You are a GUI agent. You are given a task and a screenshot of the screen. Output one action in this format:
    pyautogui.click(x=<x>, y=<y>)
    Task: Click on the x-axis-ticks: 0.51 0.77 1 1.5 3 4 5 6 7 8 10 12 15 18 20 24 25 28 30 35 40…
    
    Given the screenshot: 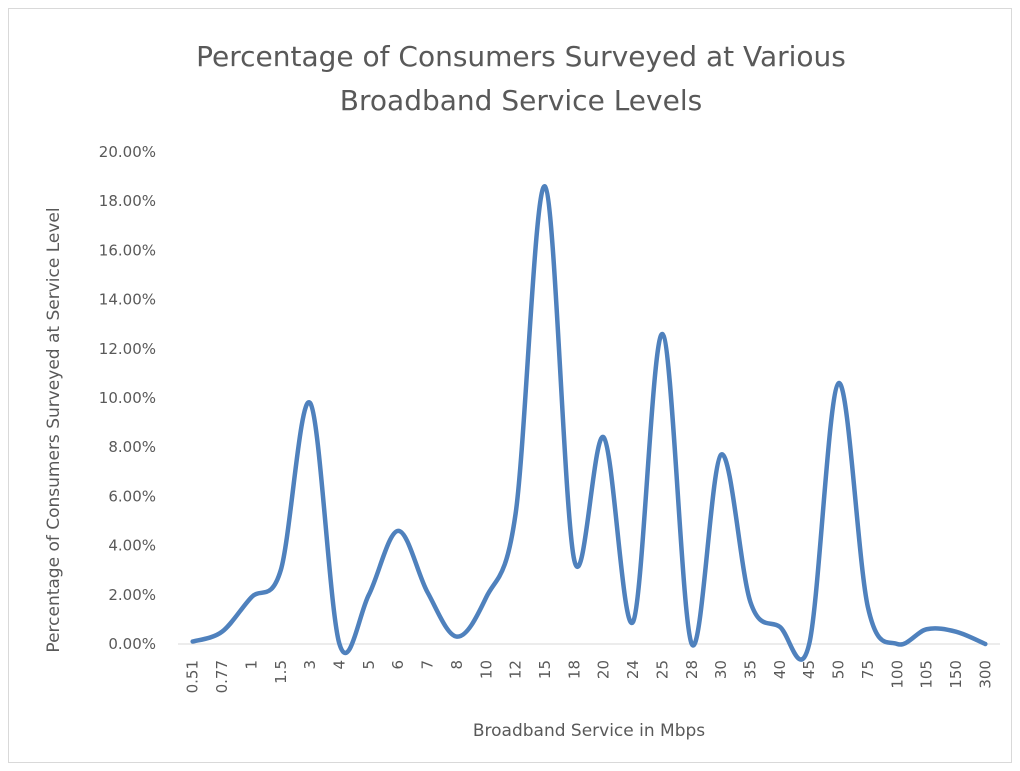 What is the action you would take?
    pyautogui.click(x=589, y=676)
    